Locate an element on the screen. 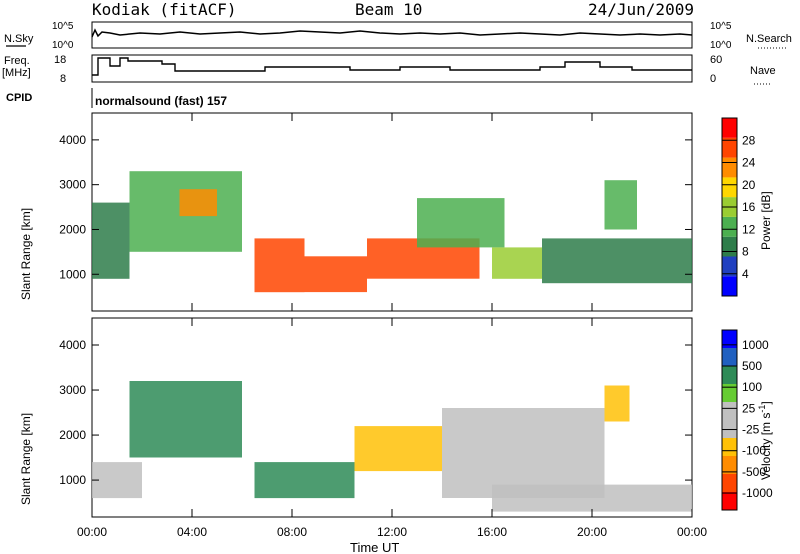 This screenshot has width=800, height=554. nave-label: Nave is located at coordinates (763, 71).